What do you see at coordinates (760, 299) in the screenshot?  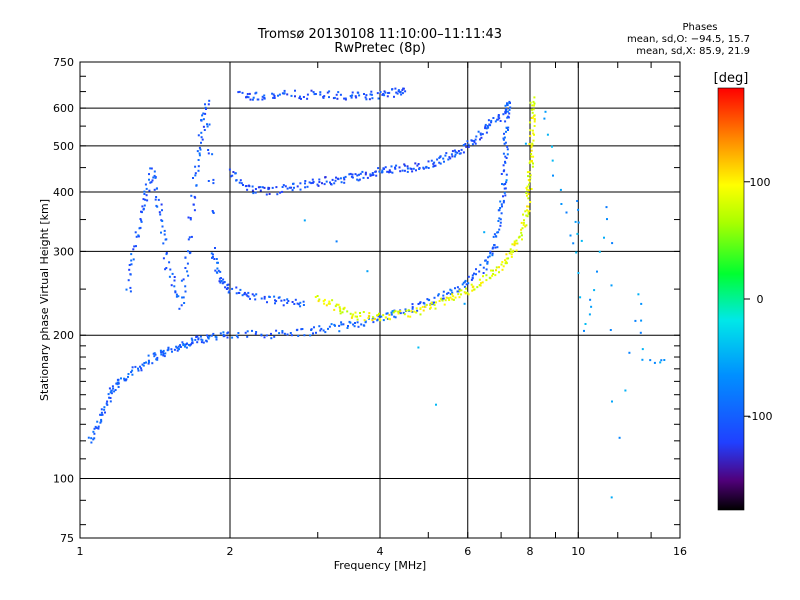 I see `colorbar-tick-label: 0` at bounding box center [760, 299].